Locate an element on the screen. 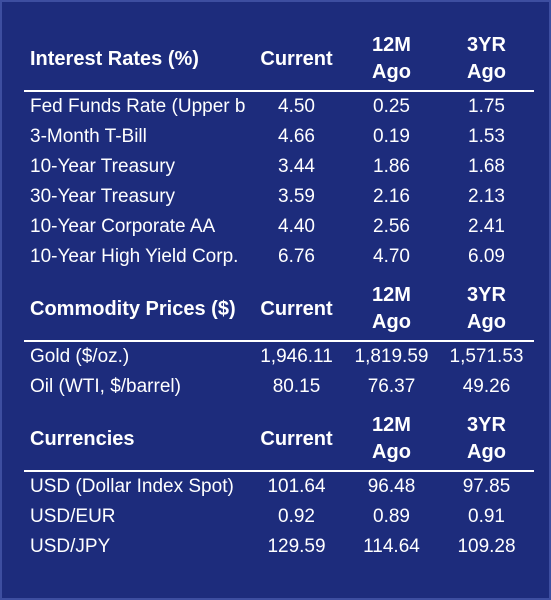 The height and width of the screenshot is (600, 551). table-row: 10-Year Corporate AA 4.40 2.56 2.41 is located at coordinates (279, 227).